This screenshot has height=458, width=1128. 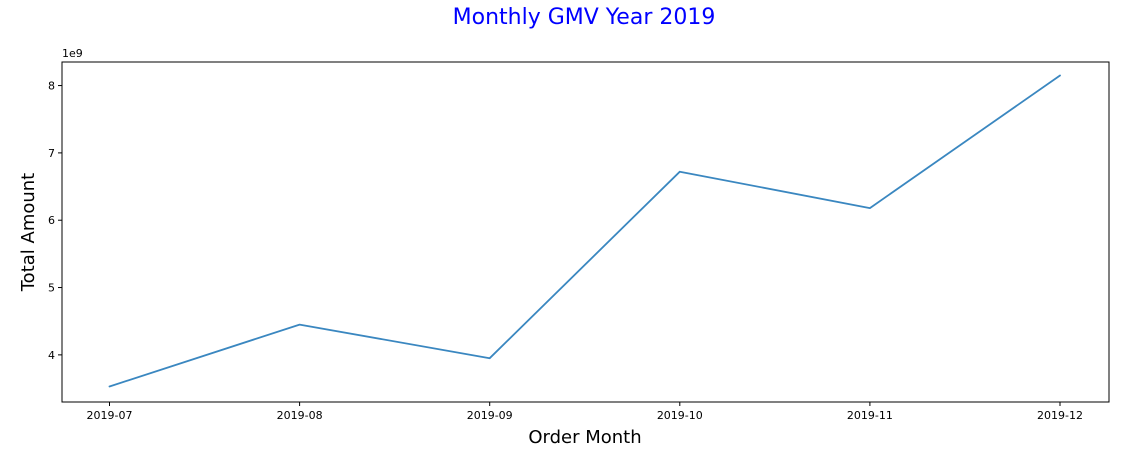 What do you see at coordinates (51, 86) in the screenshot?
I see `y-tick-label: 8` at bounding box center [51, 86].